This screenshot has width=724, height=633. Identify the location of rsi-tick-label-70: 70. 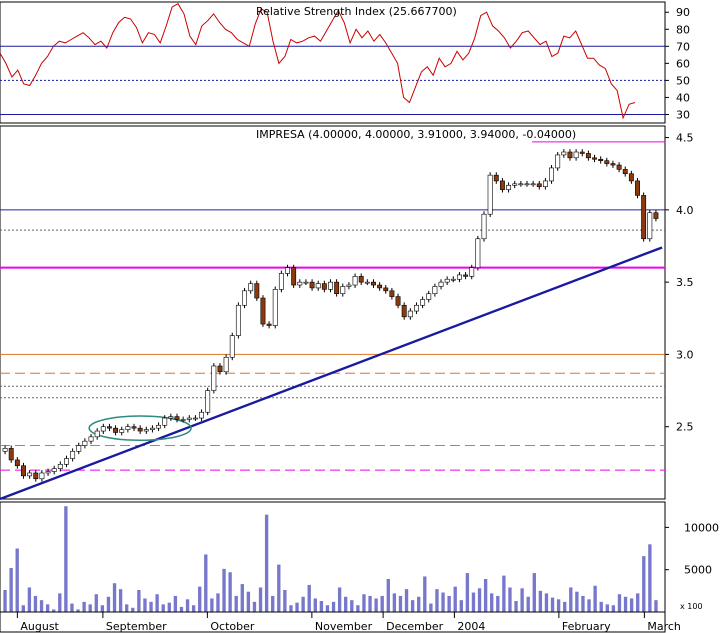
(683, 46).